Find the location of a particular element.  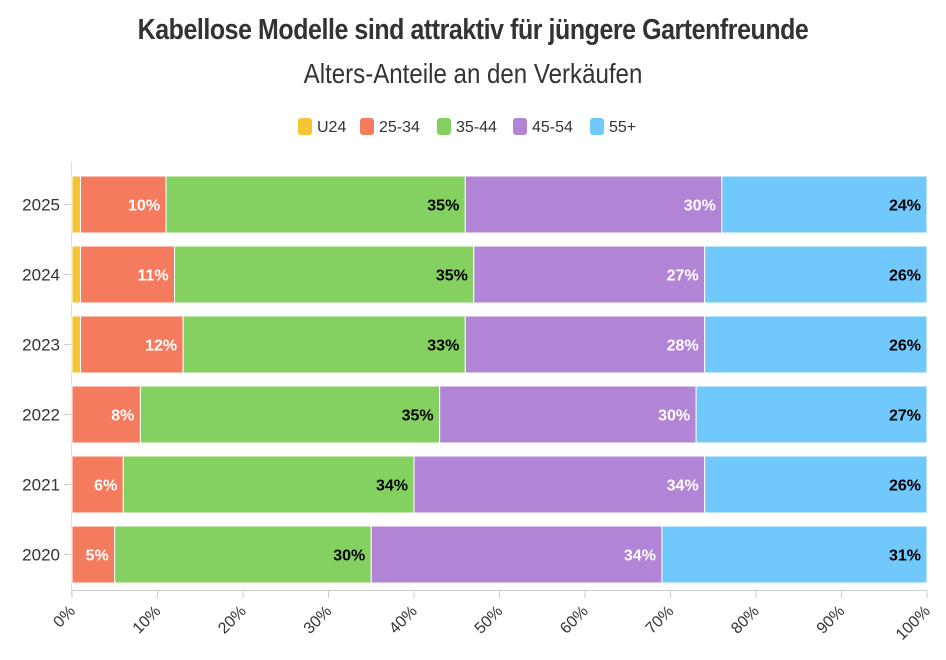

x-tick-label: 90% is located at coordinates (831, 620).